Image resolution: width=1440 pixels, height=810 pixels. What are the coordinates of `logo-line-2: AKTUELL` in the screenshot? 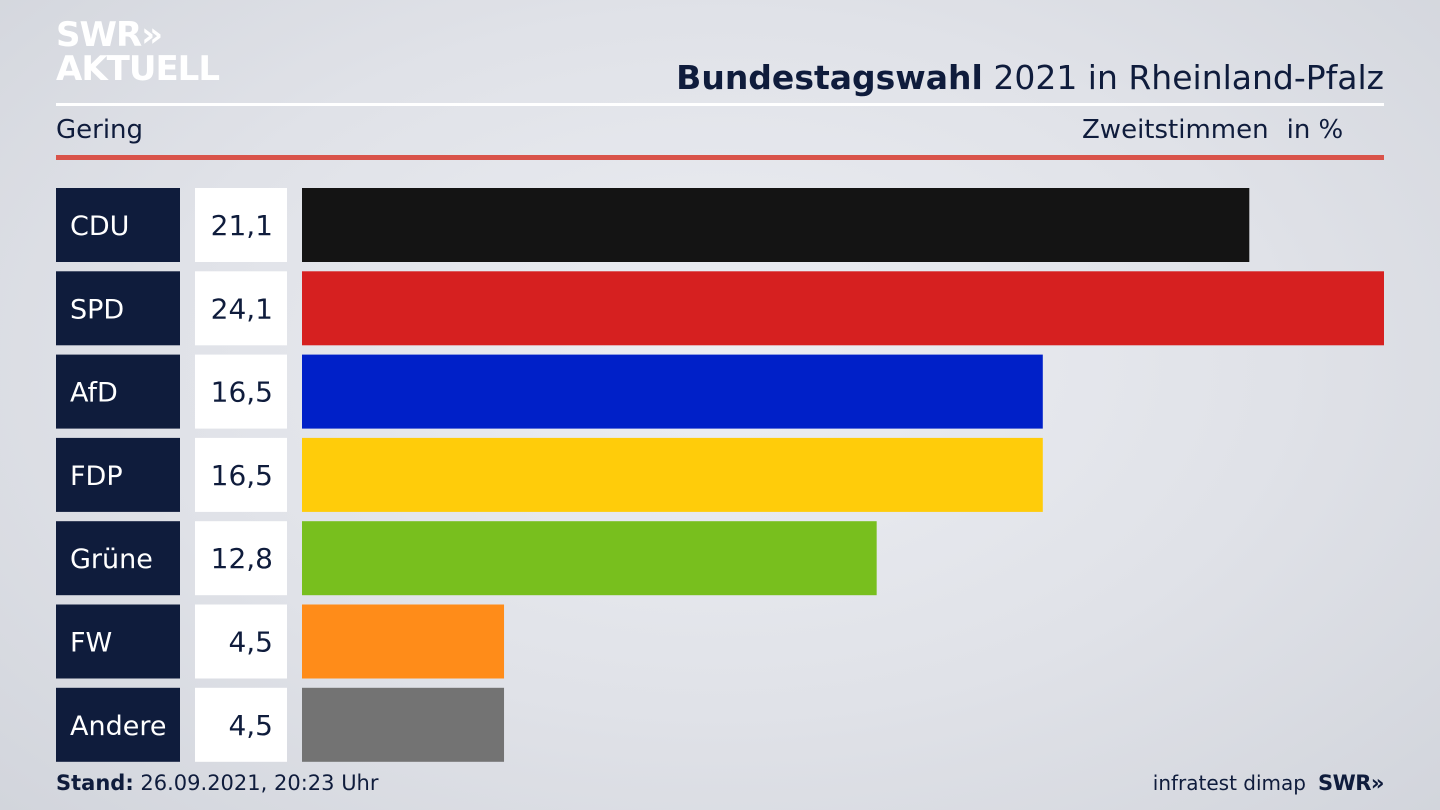 It's located at (138, 69).